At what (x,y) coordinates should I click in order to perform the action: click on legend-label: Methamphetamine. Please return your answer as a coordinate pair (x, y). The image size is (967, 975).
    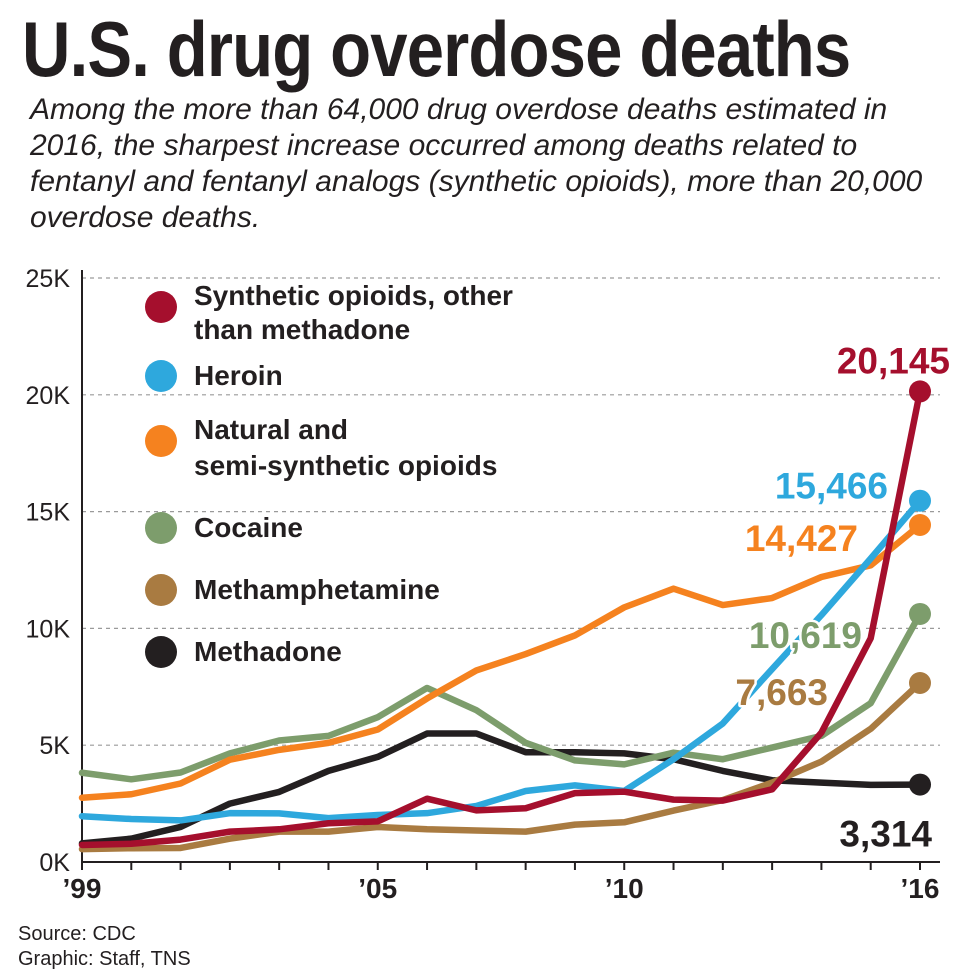
    Looking at the image, I should click on (317, 589).